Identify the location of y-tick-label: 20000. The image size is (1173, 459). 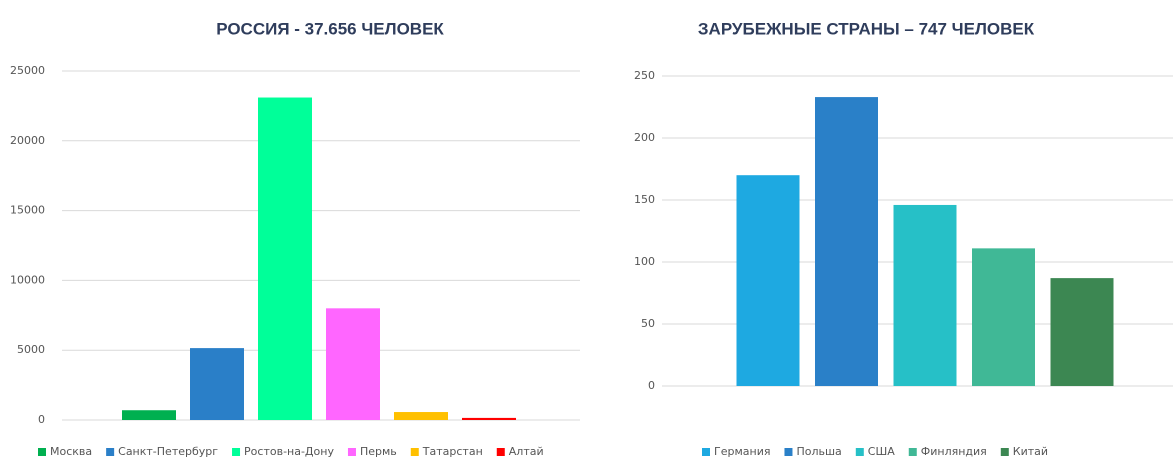
(27, 140).